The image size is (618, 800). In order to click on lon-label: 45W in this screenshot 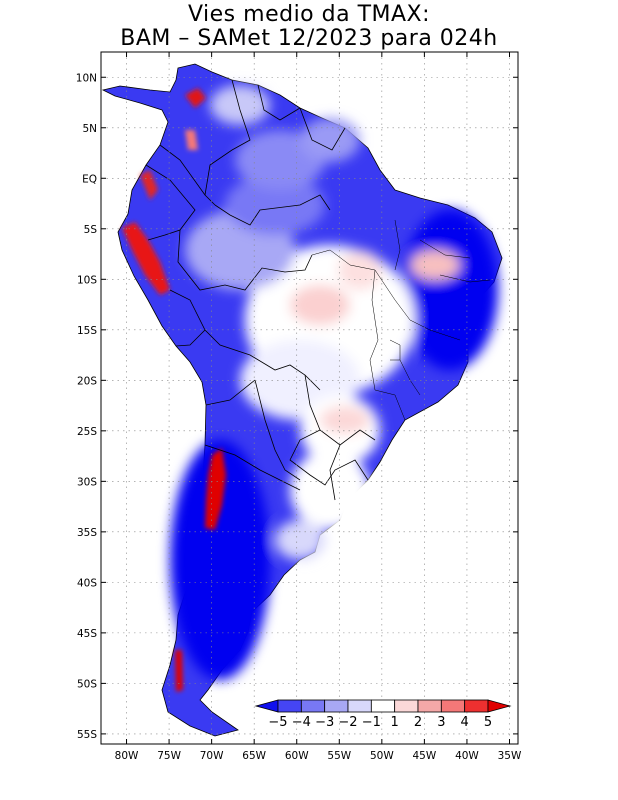, I will do `click(425, 756)`.